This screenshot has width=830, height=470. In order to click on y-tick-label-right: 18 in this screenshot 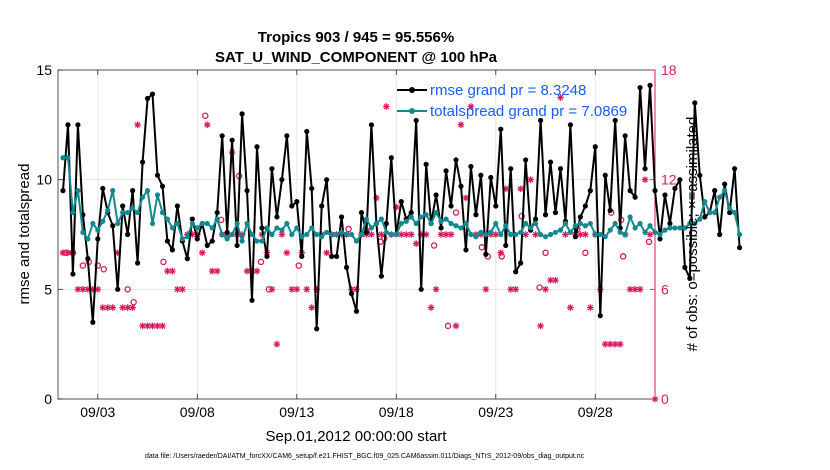, I will do `click(669, 70)`.